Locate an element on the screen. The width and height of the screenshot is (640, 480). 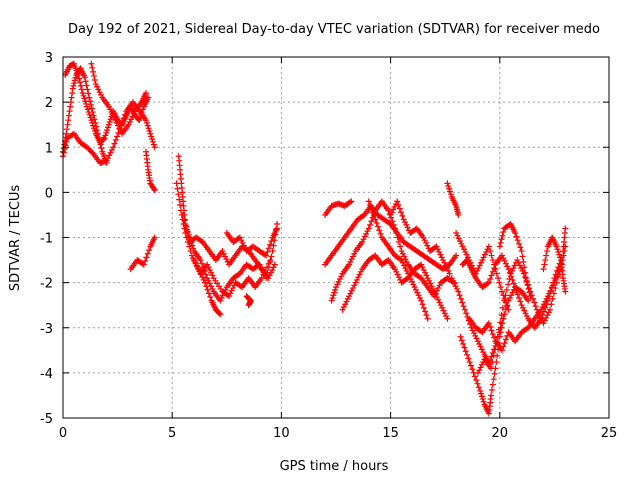
y-tick-label: -5 is located at coordinates (46, 419).